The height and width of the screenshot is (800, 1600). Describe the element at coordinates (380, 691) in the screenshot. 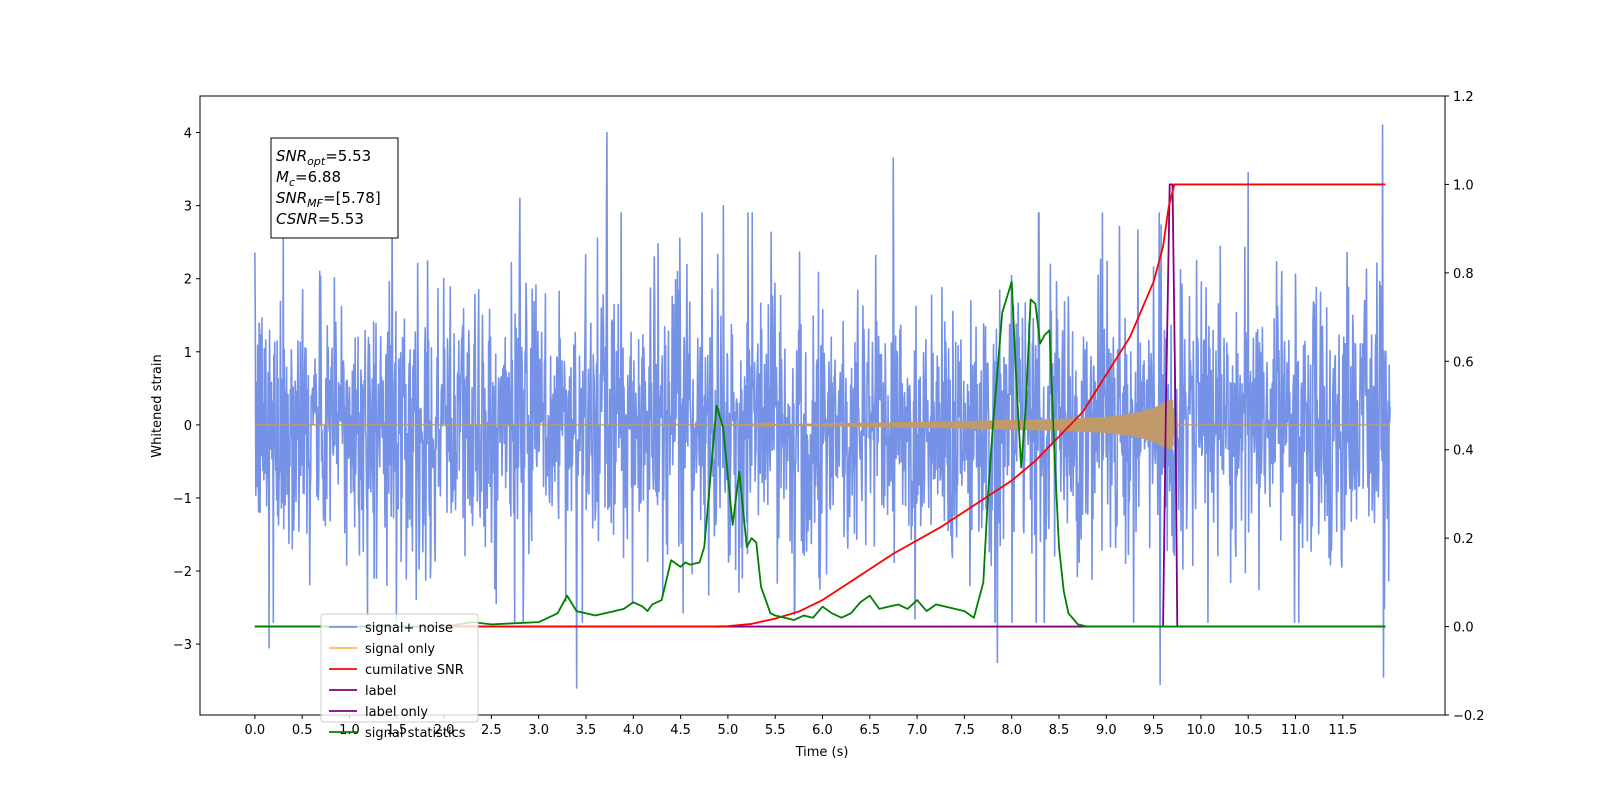

I see `legend-label: label` at that location.